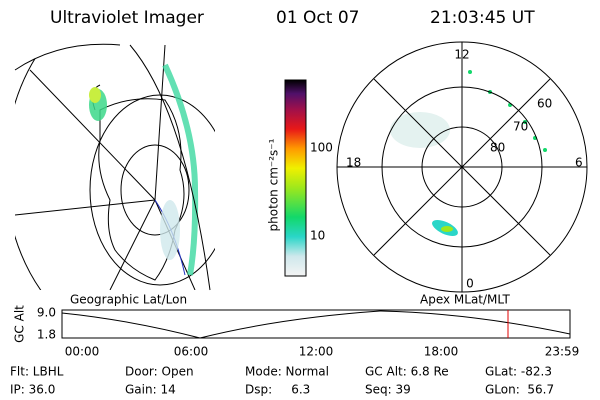  Describe the element at coordinates (82, 352) in the screenshot. I see `time-label: 00:00` at that location.